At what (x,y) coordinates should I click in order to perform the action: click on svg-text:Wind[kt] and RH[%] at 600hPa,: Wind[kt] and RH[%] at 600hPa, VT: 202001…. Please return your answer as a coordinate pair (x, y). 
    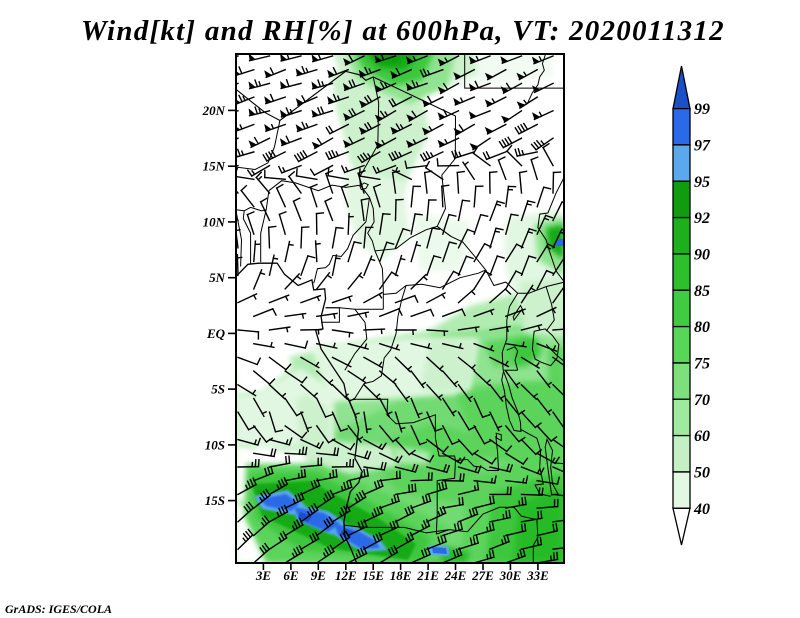
    Looking at the image, I should click on (403, 31).